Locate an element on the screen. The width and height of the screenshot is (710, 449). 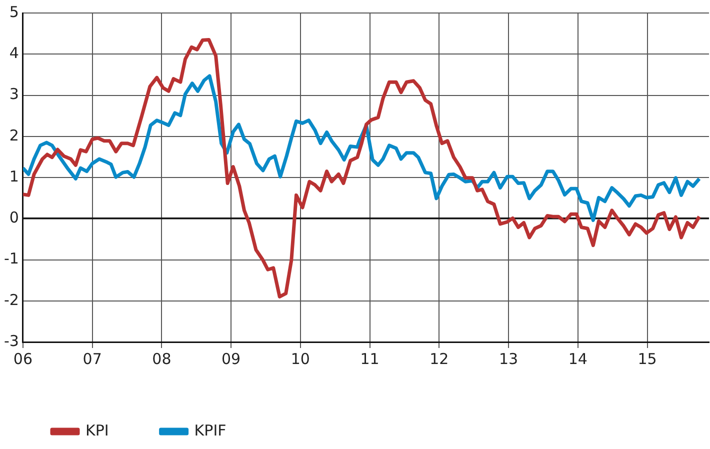
y-tick-label: 4 is located at coordinates (14, 53).